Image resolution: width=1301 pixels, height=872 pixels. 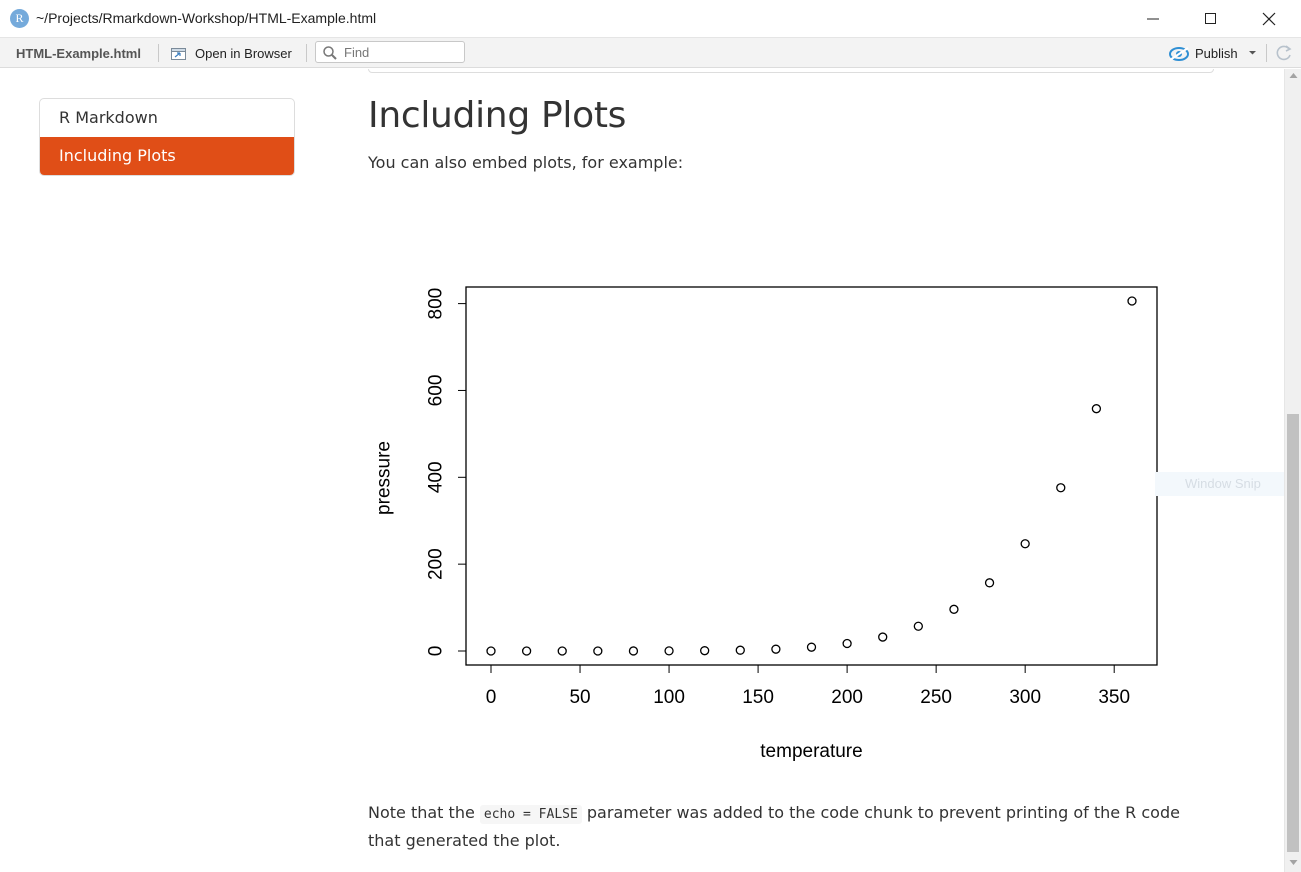 I want to click on close-icon, so click(x=1269, y=19).